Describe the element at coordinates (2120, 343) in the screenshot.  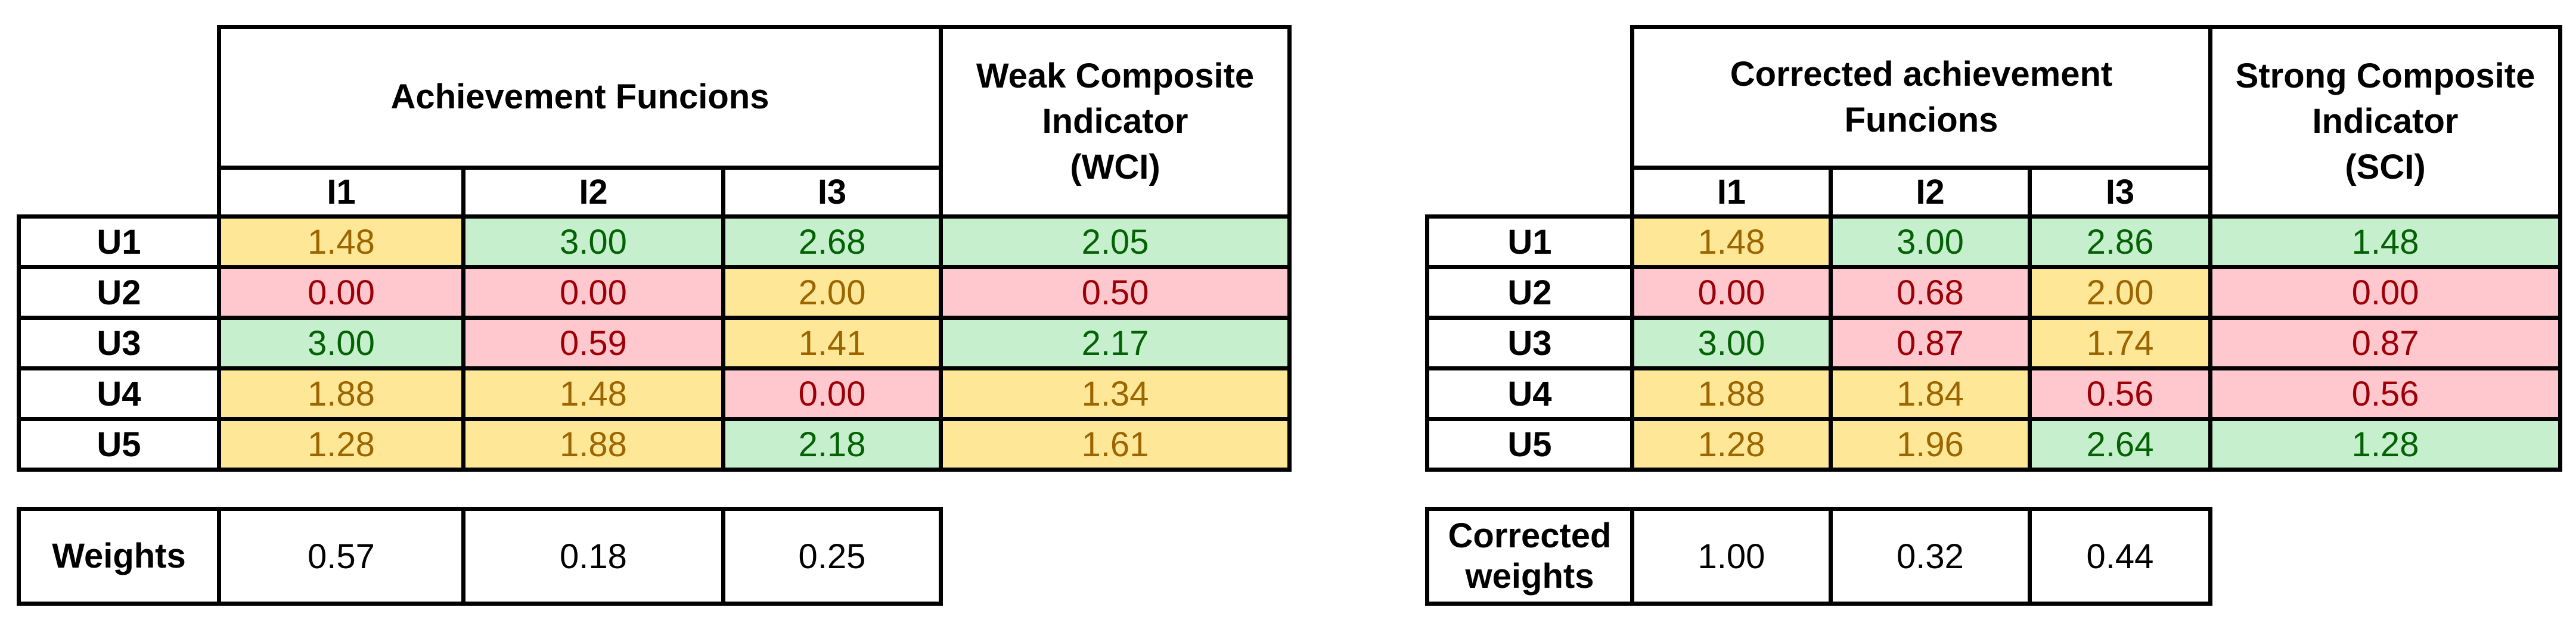
I see `sci-cell-u3-i3: 1.74` at that location.